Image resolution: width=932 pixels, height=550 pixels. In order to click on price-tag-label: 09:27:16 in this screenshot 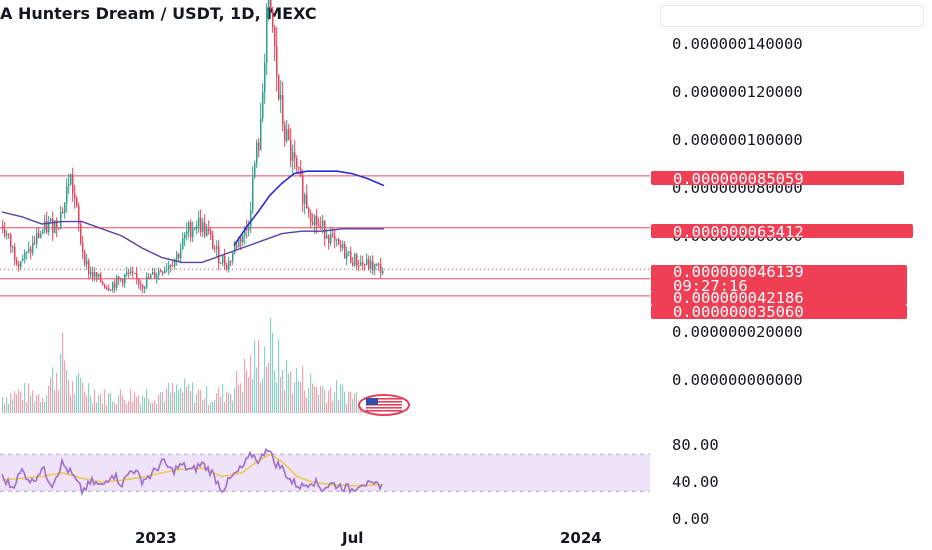, I will do `click(710, 286)`.